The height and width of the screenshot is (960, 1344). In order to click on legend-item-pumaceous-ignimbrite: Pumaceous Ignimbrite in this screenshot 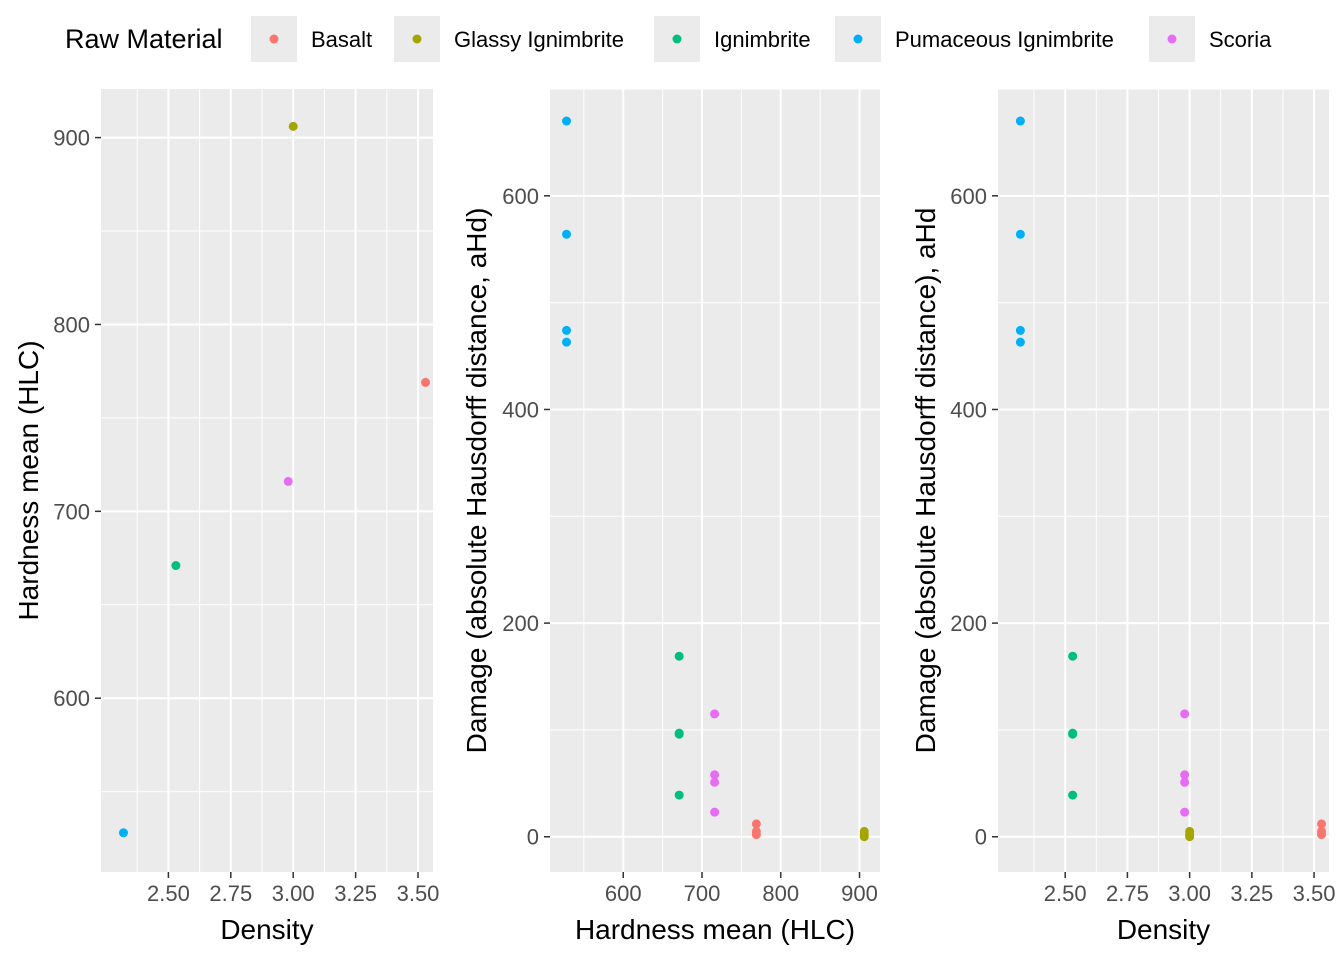, I will do `click(974, 39)`.